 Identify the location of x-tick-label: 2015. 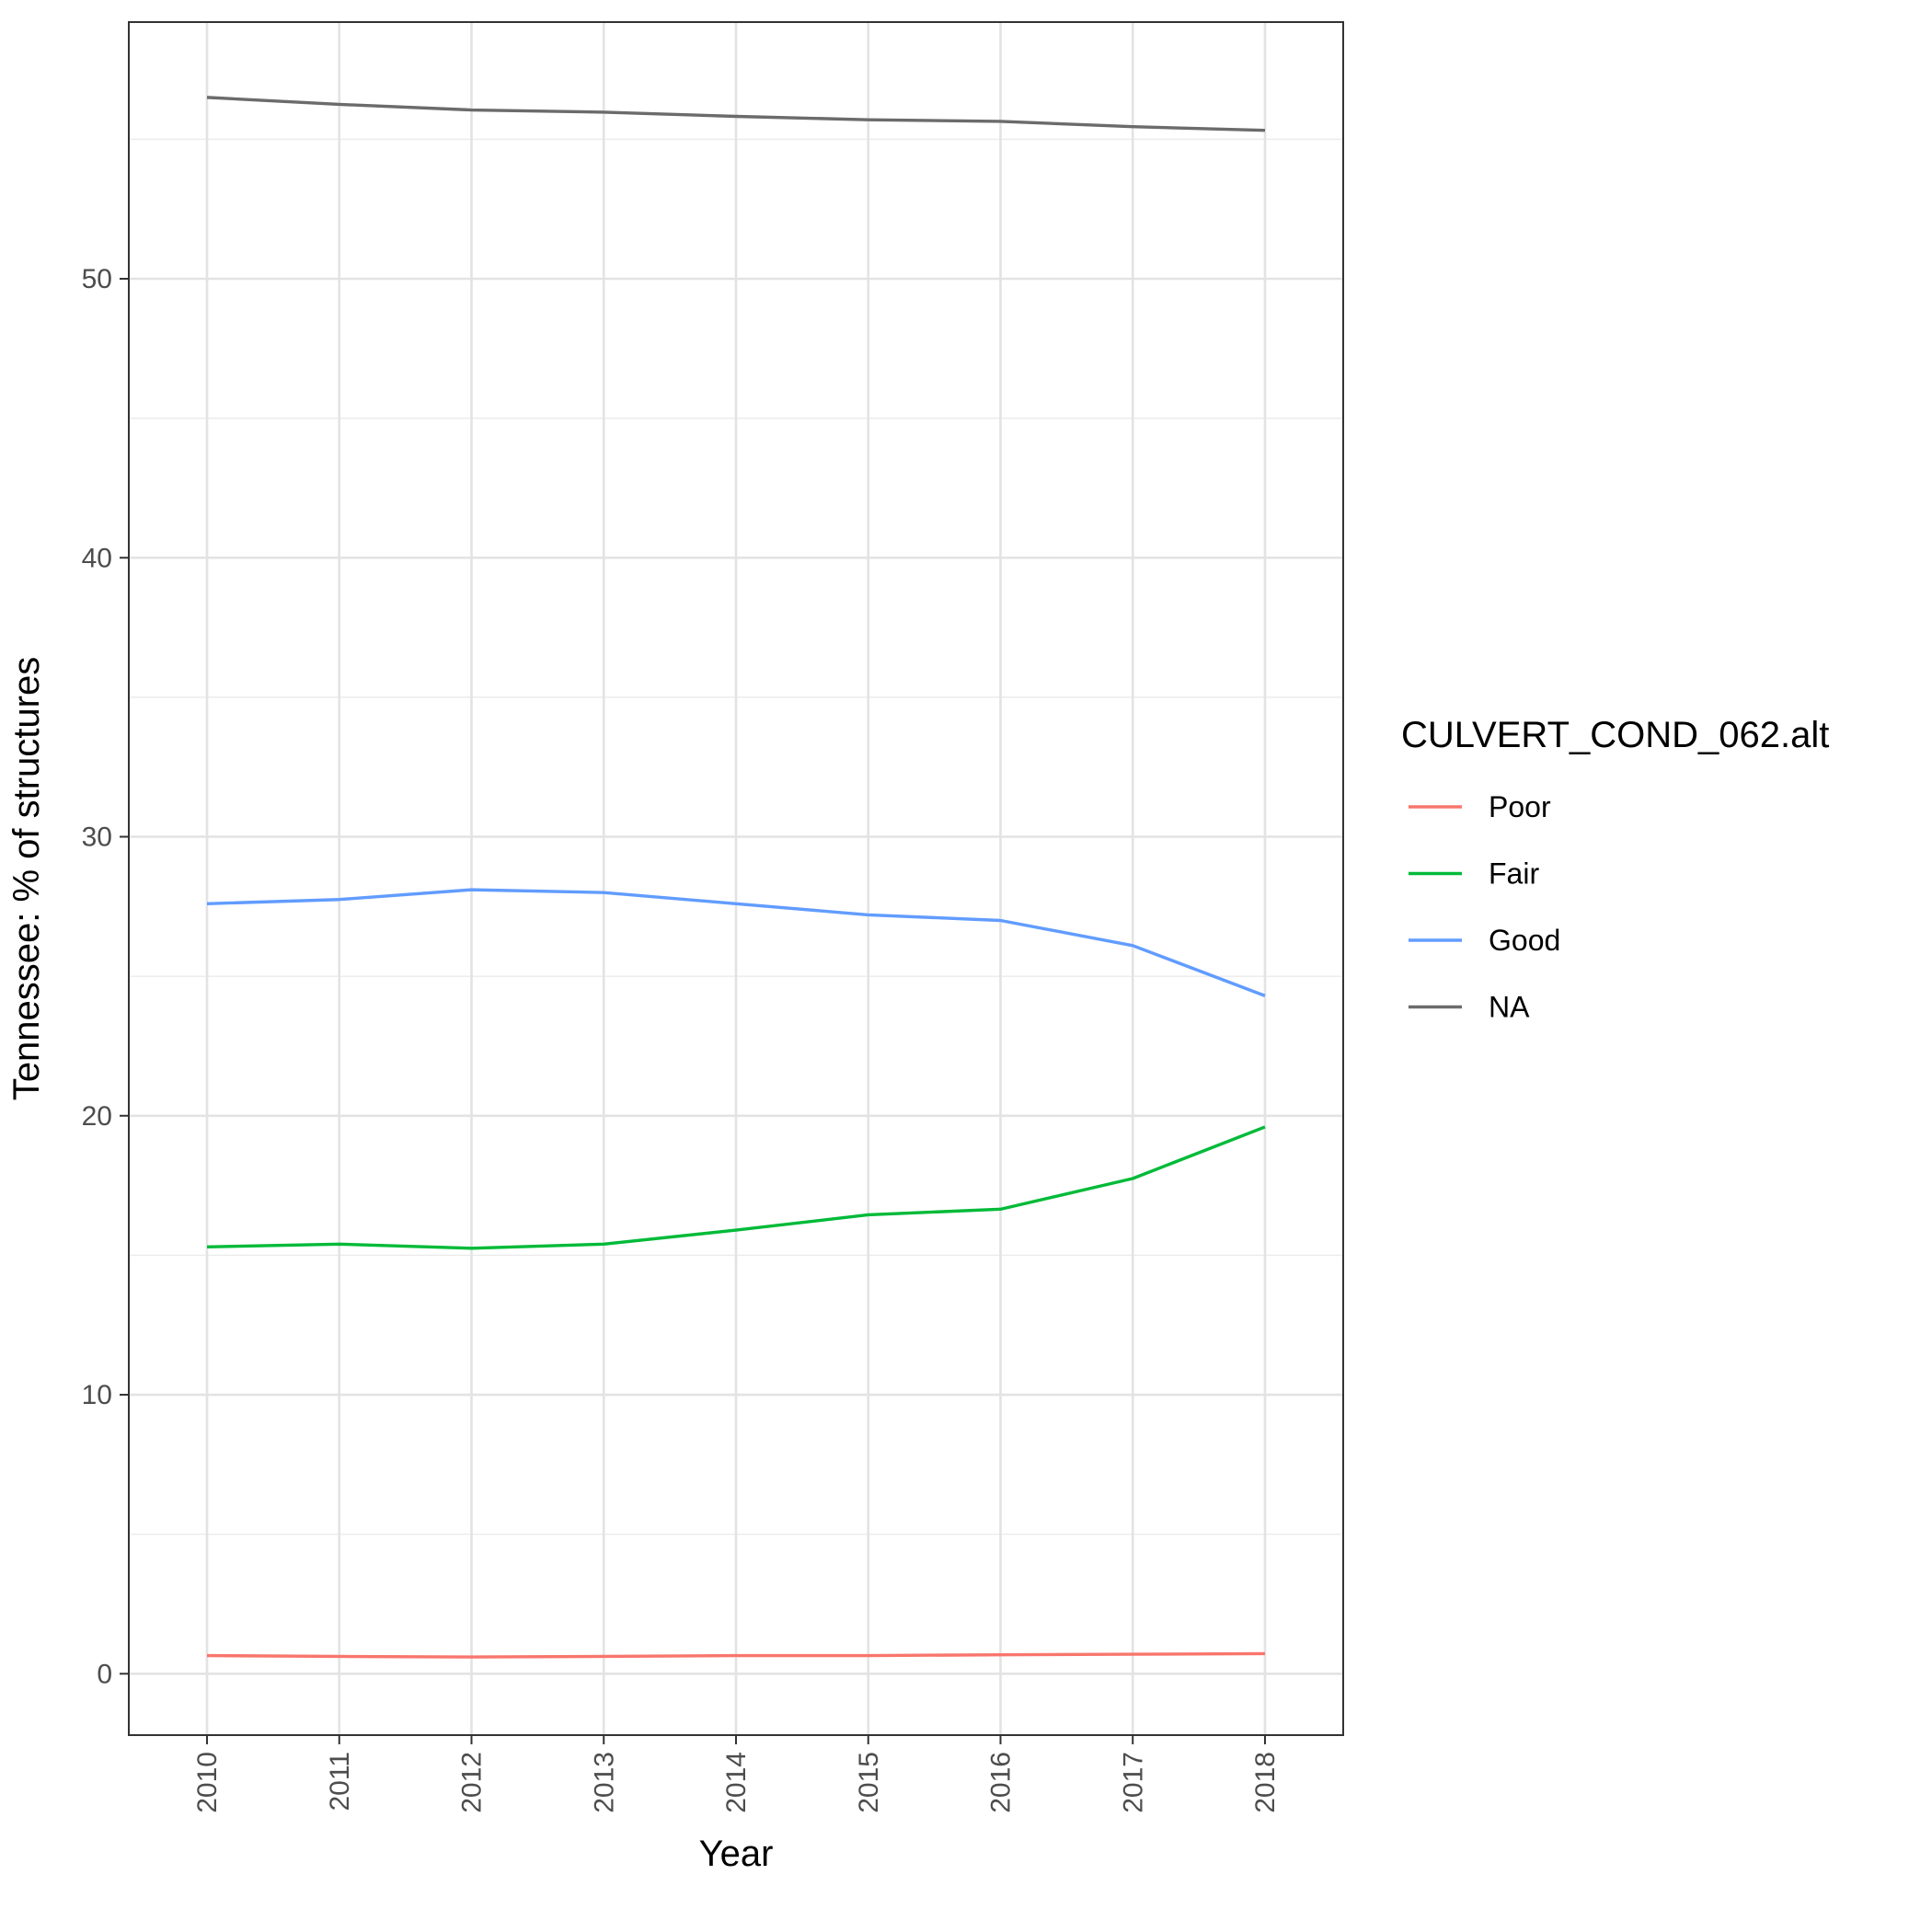
(869, 1782).